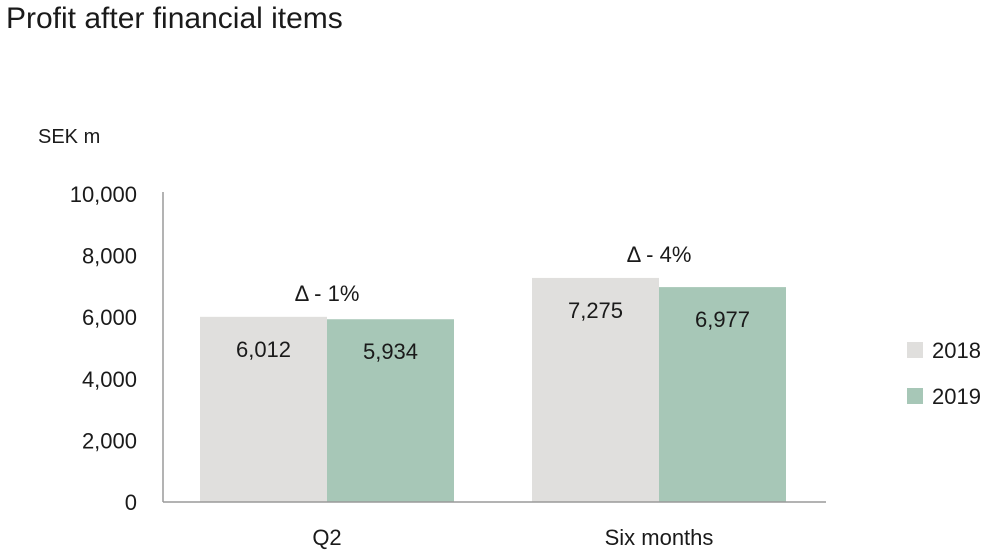  I want to click on y-tick-label: 8,000, so click(109, 256).